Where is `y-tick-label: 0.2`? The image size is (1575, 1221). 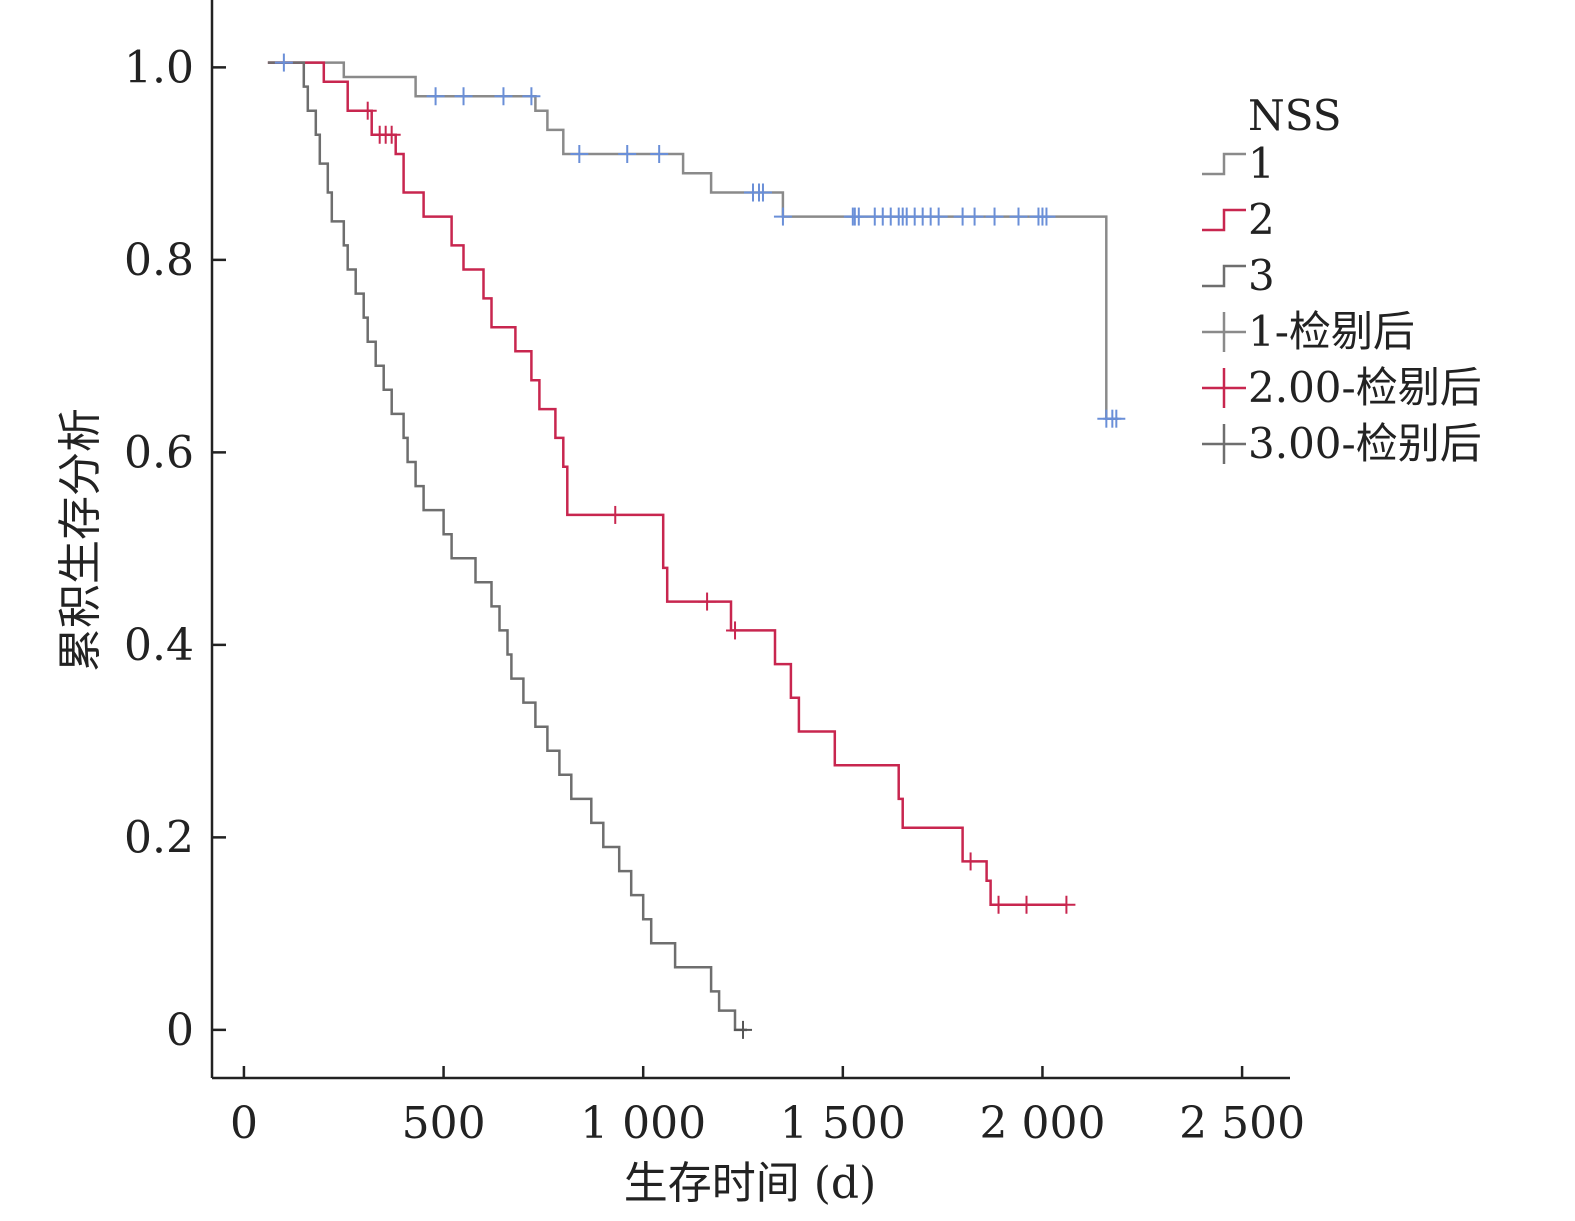
y-tick-label: 0.2 is located at coordinates (159, 837).